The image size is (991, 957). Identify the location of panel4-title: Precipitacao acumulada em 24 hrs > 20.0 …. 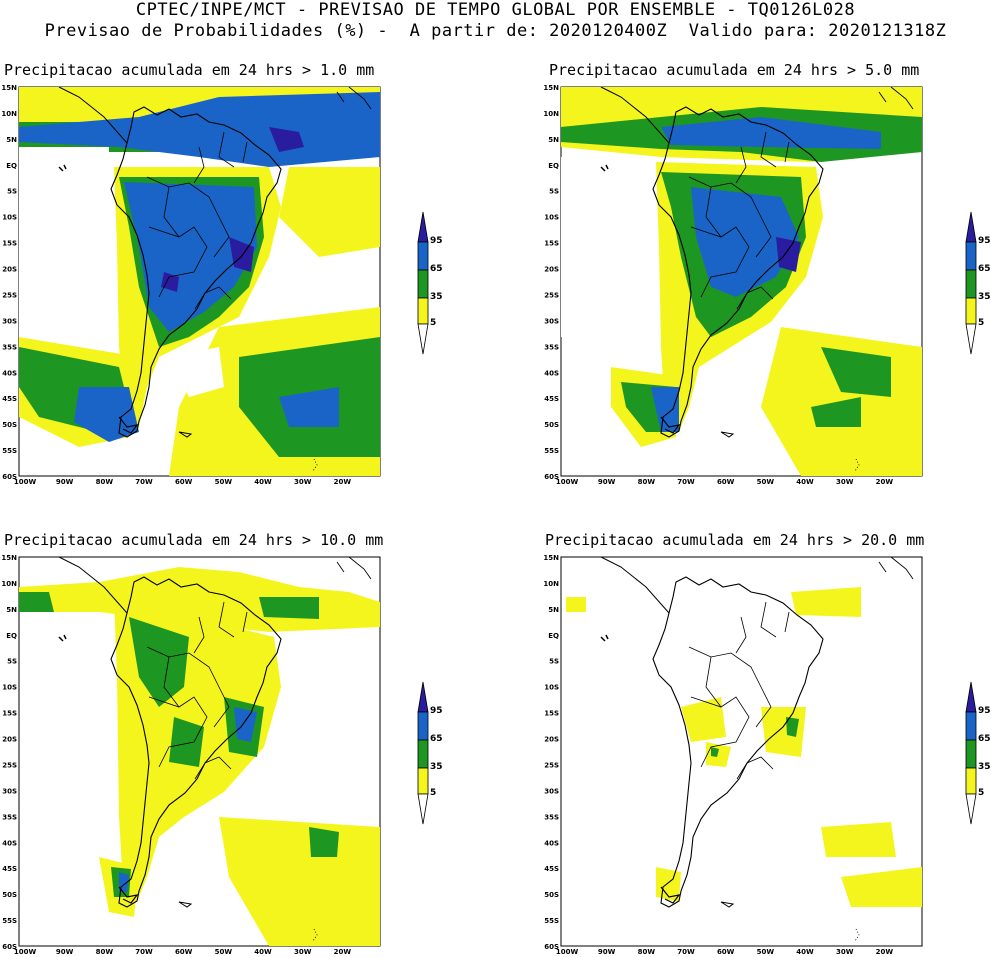
(735, 540).